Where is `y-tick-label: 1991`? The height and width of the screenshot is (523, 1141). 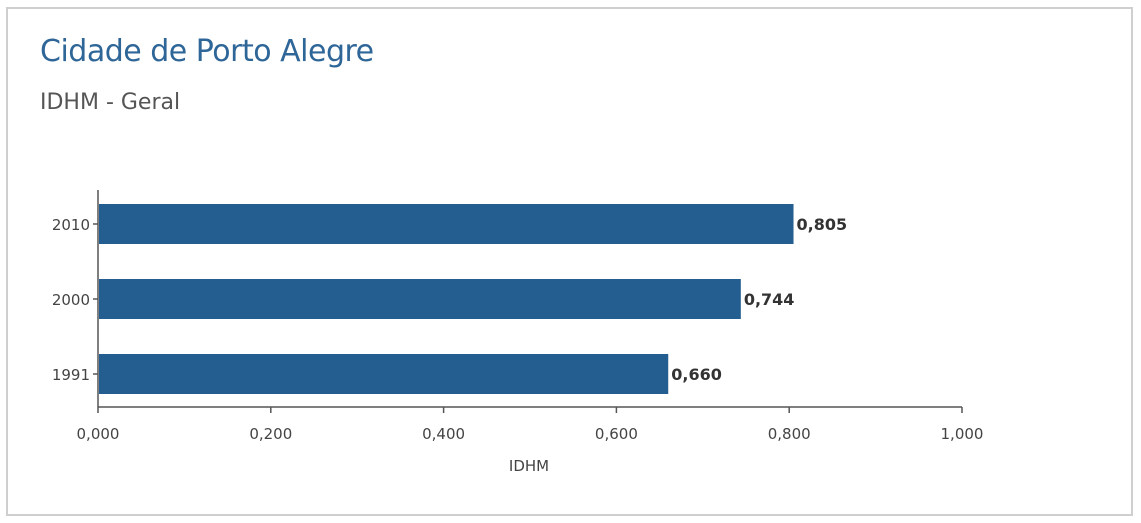 y-tick-label: 1991 is located at coordinates (71, 375).